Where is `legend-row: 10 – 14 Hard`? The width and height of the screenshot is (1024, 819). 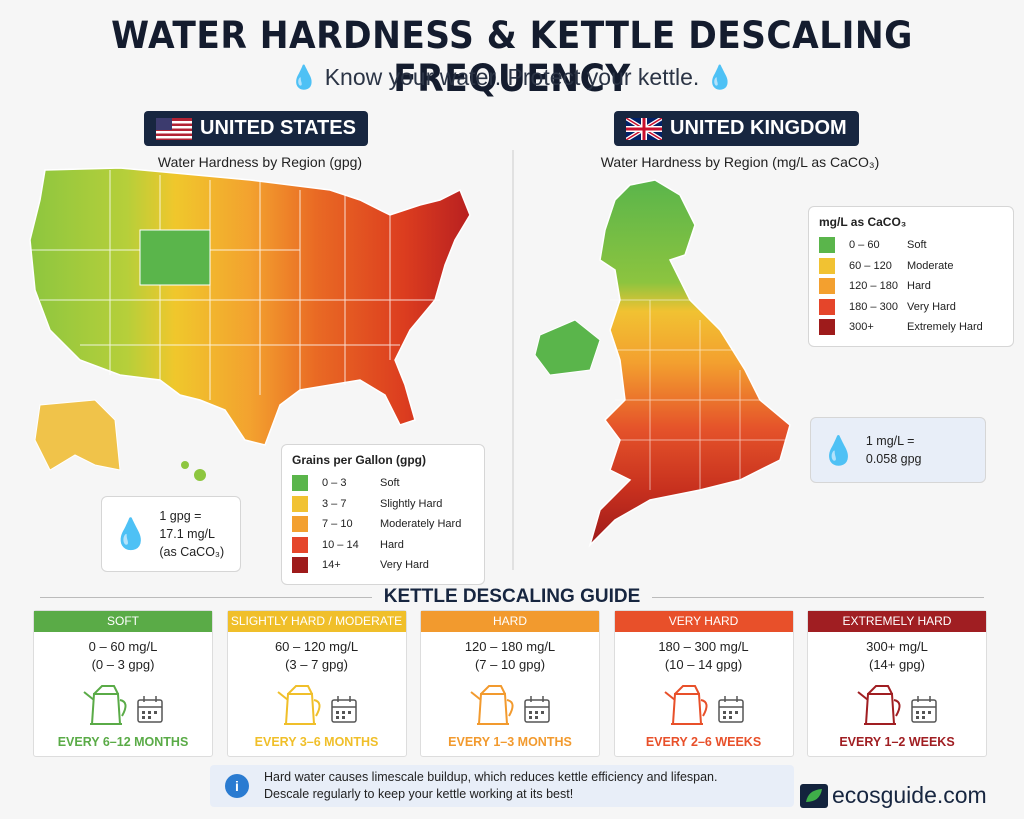
legend-row: 10 – 14 Hard is located at coordinates (383, 545).